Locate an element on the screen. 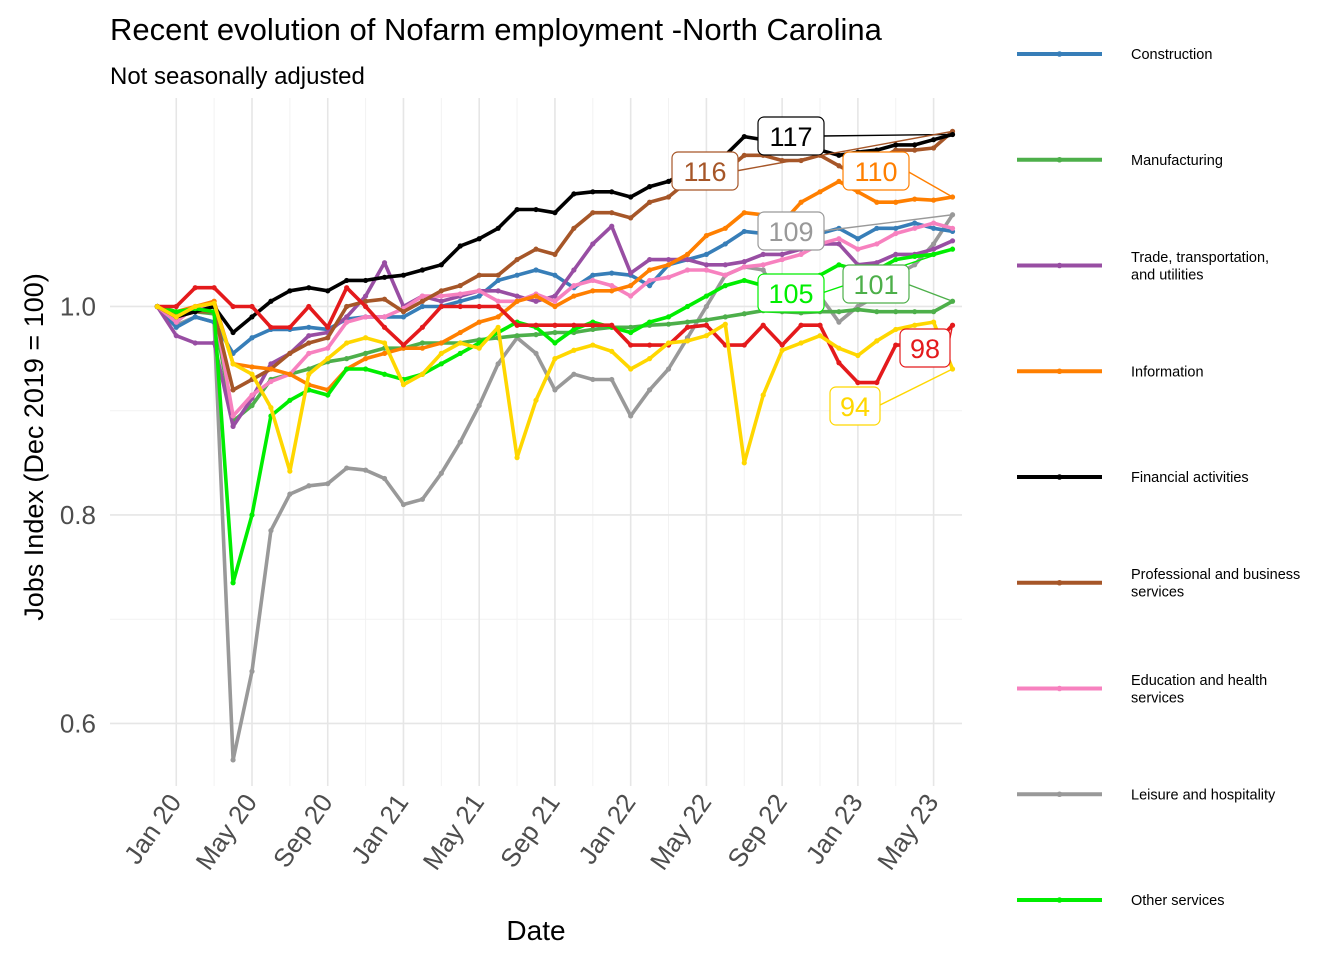  legend-item-manufacturing: Manufacturing is located at coordinates (1120, 161).